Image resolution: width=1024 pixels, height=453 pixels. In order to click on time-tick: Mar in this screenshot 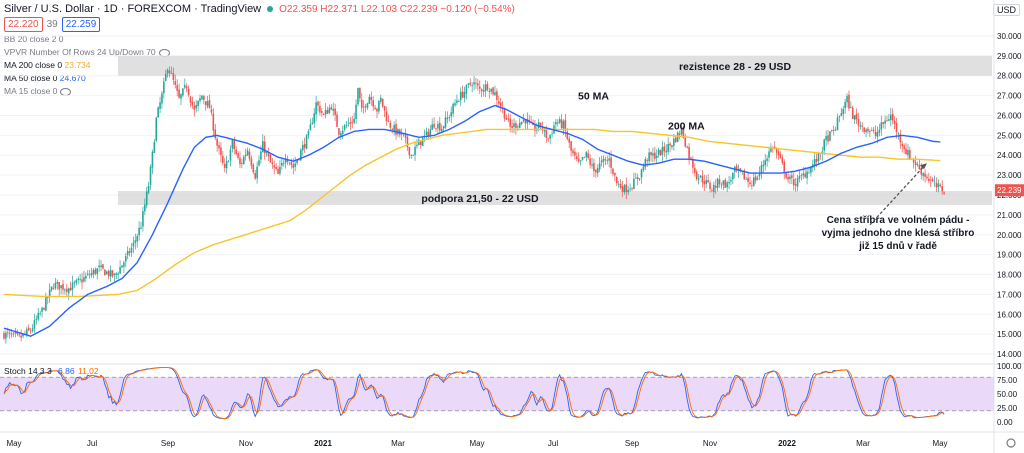, I will do `click(863, 443)`.